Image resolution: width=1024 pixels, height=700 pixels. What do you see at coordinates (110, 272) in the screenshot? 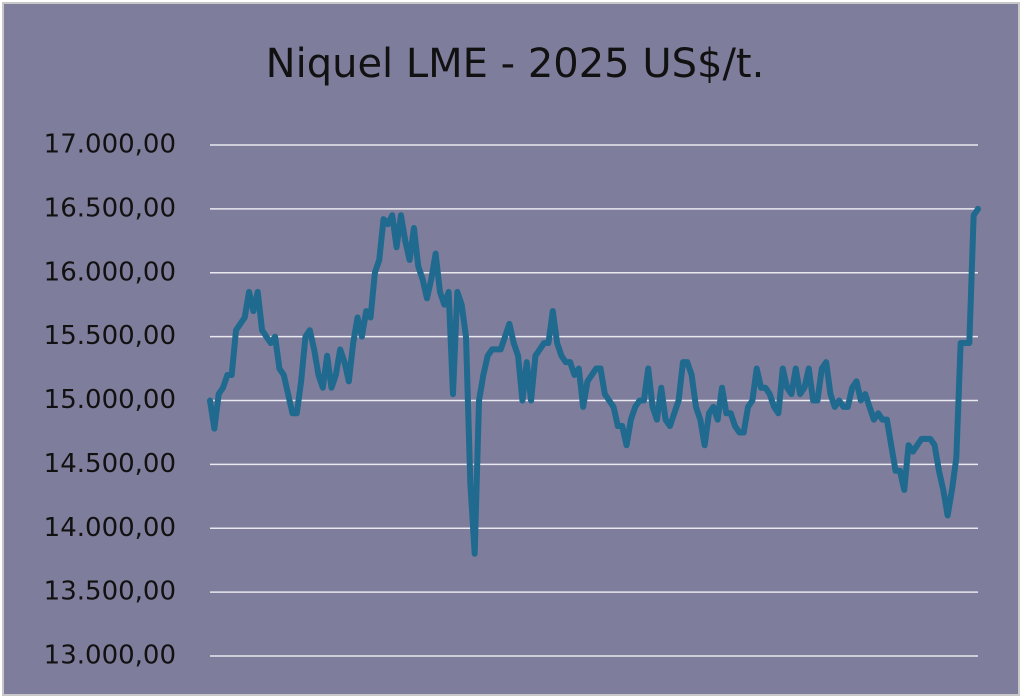
I see `y-tick-label: 16.000,00` at bounding box center [110, 272].